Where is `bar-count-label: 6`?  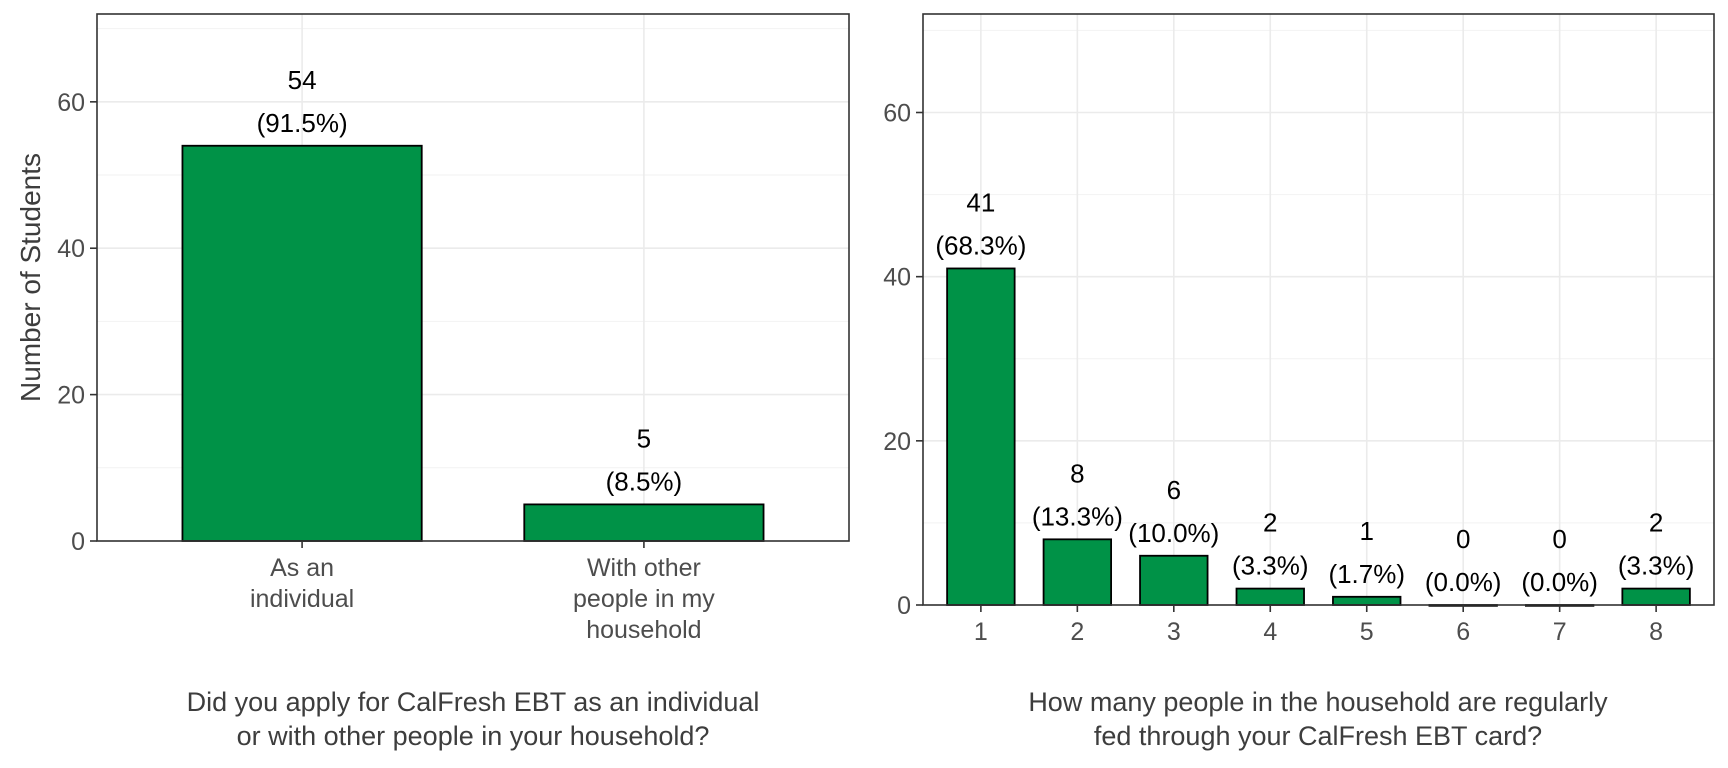
bar-count-label: 6 is located at coordinates (1174, 490).